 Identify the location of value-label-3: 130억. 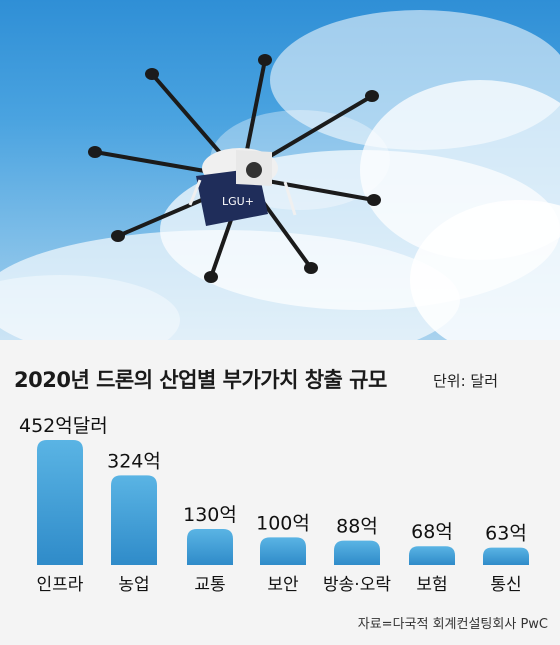
(210, 515).